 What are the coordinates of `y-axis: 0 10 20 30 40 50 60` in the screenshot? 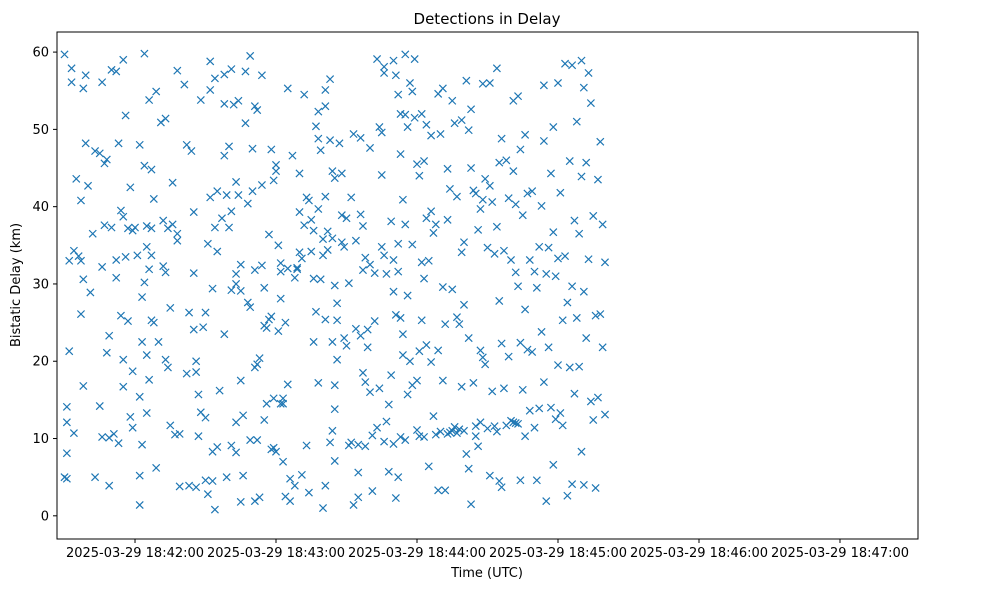 It's located at (44, 285).